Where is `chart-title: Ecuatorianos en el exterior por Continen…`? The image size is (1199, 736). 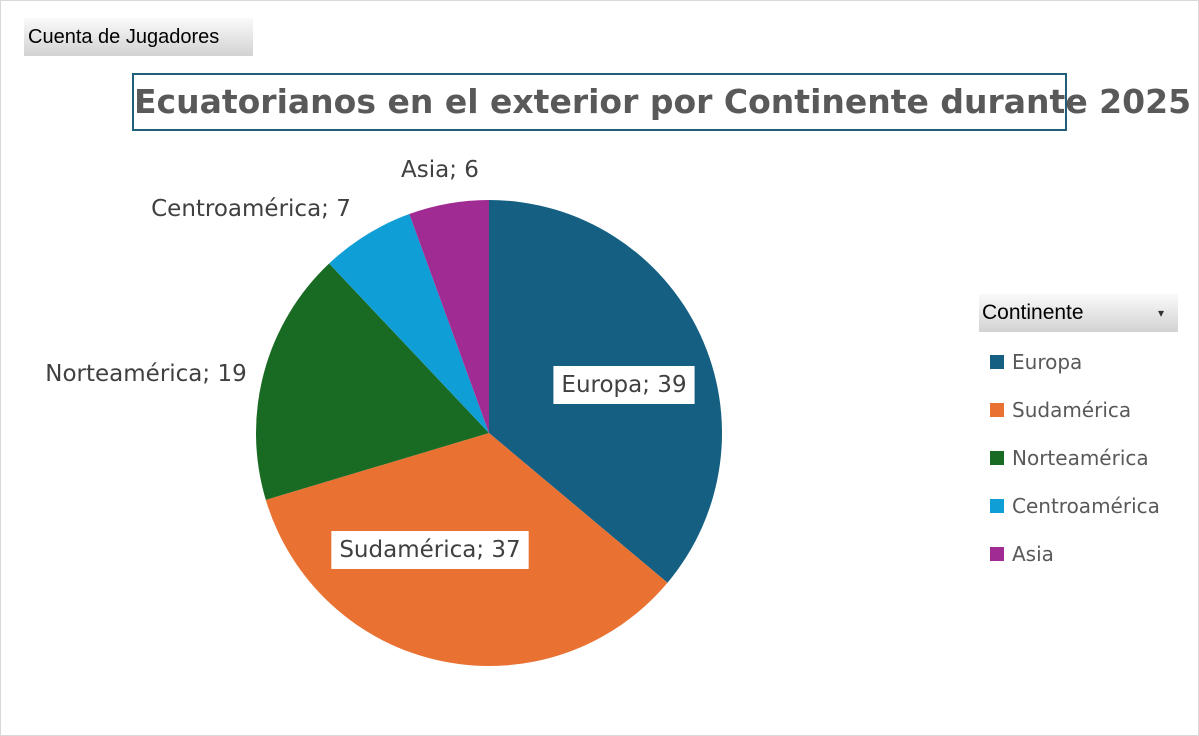 chart-title: Ecuatorianos en el exterior por Continen… is located at coordinates (661, 102).